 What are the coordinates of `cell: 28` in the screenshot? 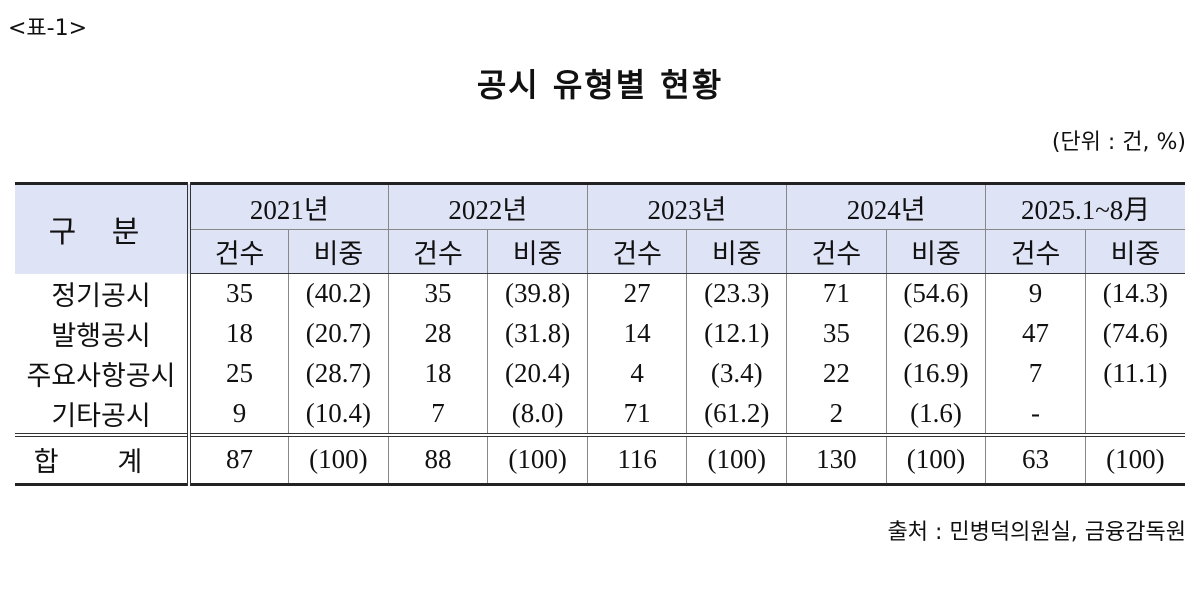 It's located at (437, 333).